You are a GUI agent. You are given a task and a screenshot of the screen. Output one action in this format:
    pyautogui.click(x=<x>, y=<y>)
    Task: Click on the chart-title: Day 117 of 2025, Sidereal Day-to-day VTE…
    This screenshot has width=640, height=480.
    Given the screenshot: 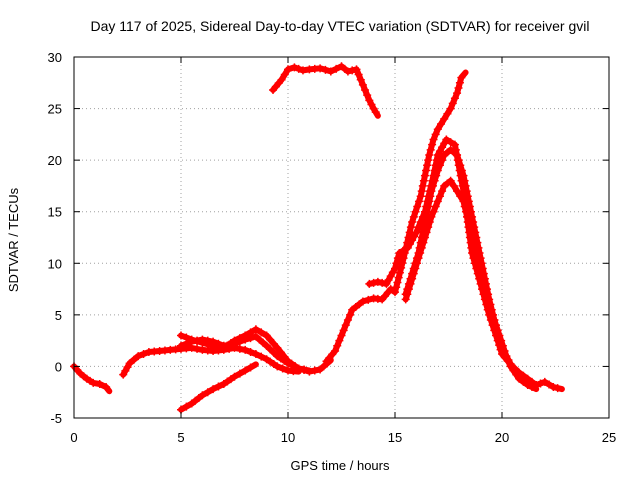 What is the action you would take?
    pyautogui.click(x=339, y=26)
    